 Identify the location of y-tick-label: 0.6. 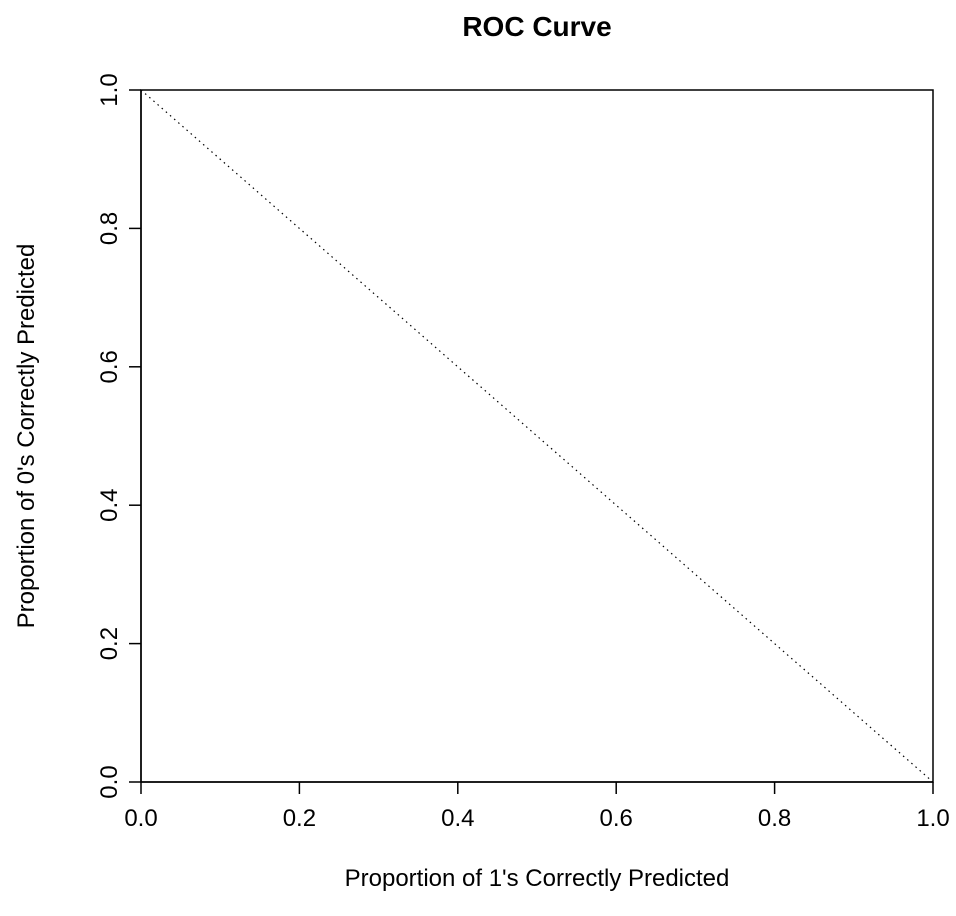
(109, 366).